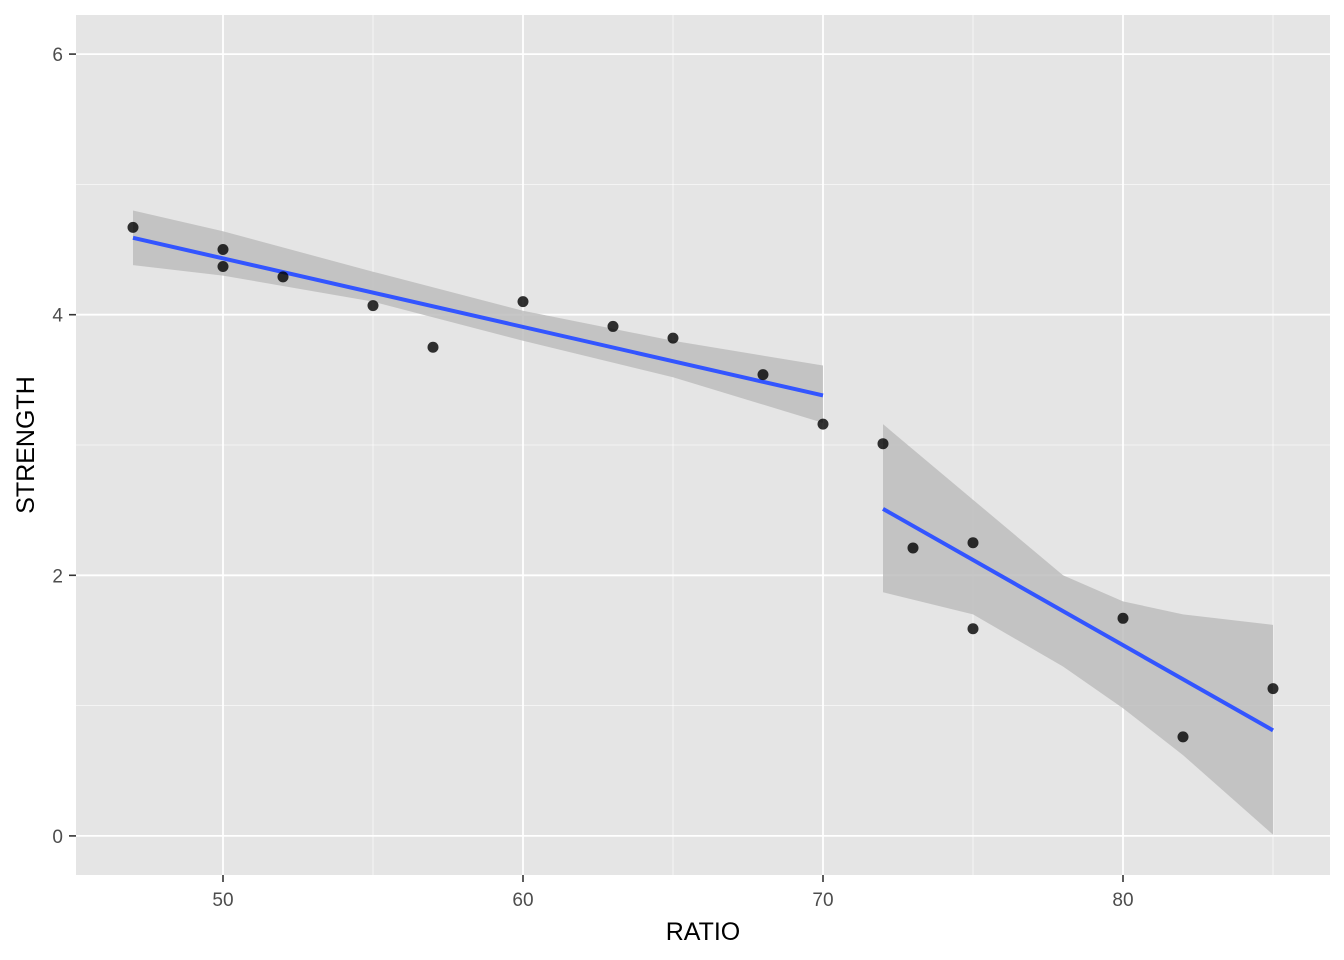 The height and width of the screenshot is (960, 1344). Describe the element at coordinates (57, 837) in the screenshot. I see `y-tick-label: 0` at that location.